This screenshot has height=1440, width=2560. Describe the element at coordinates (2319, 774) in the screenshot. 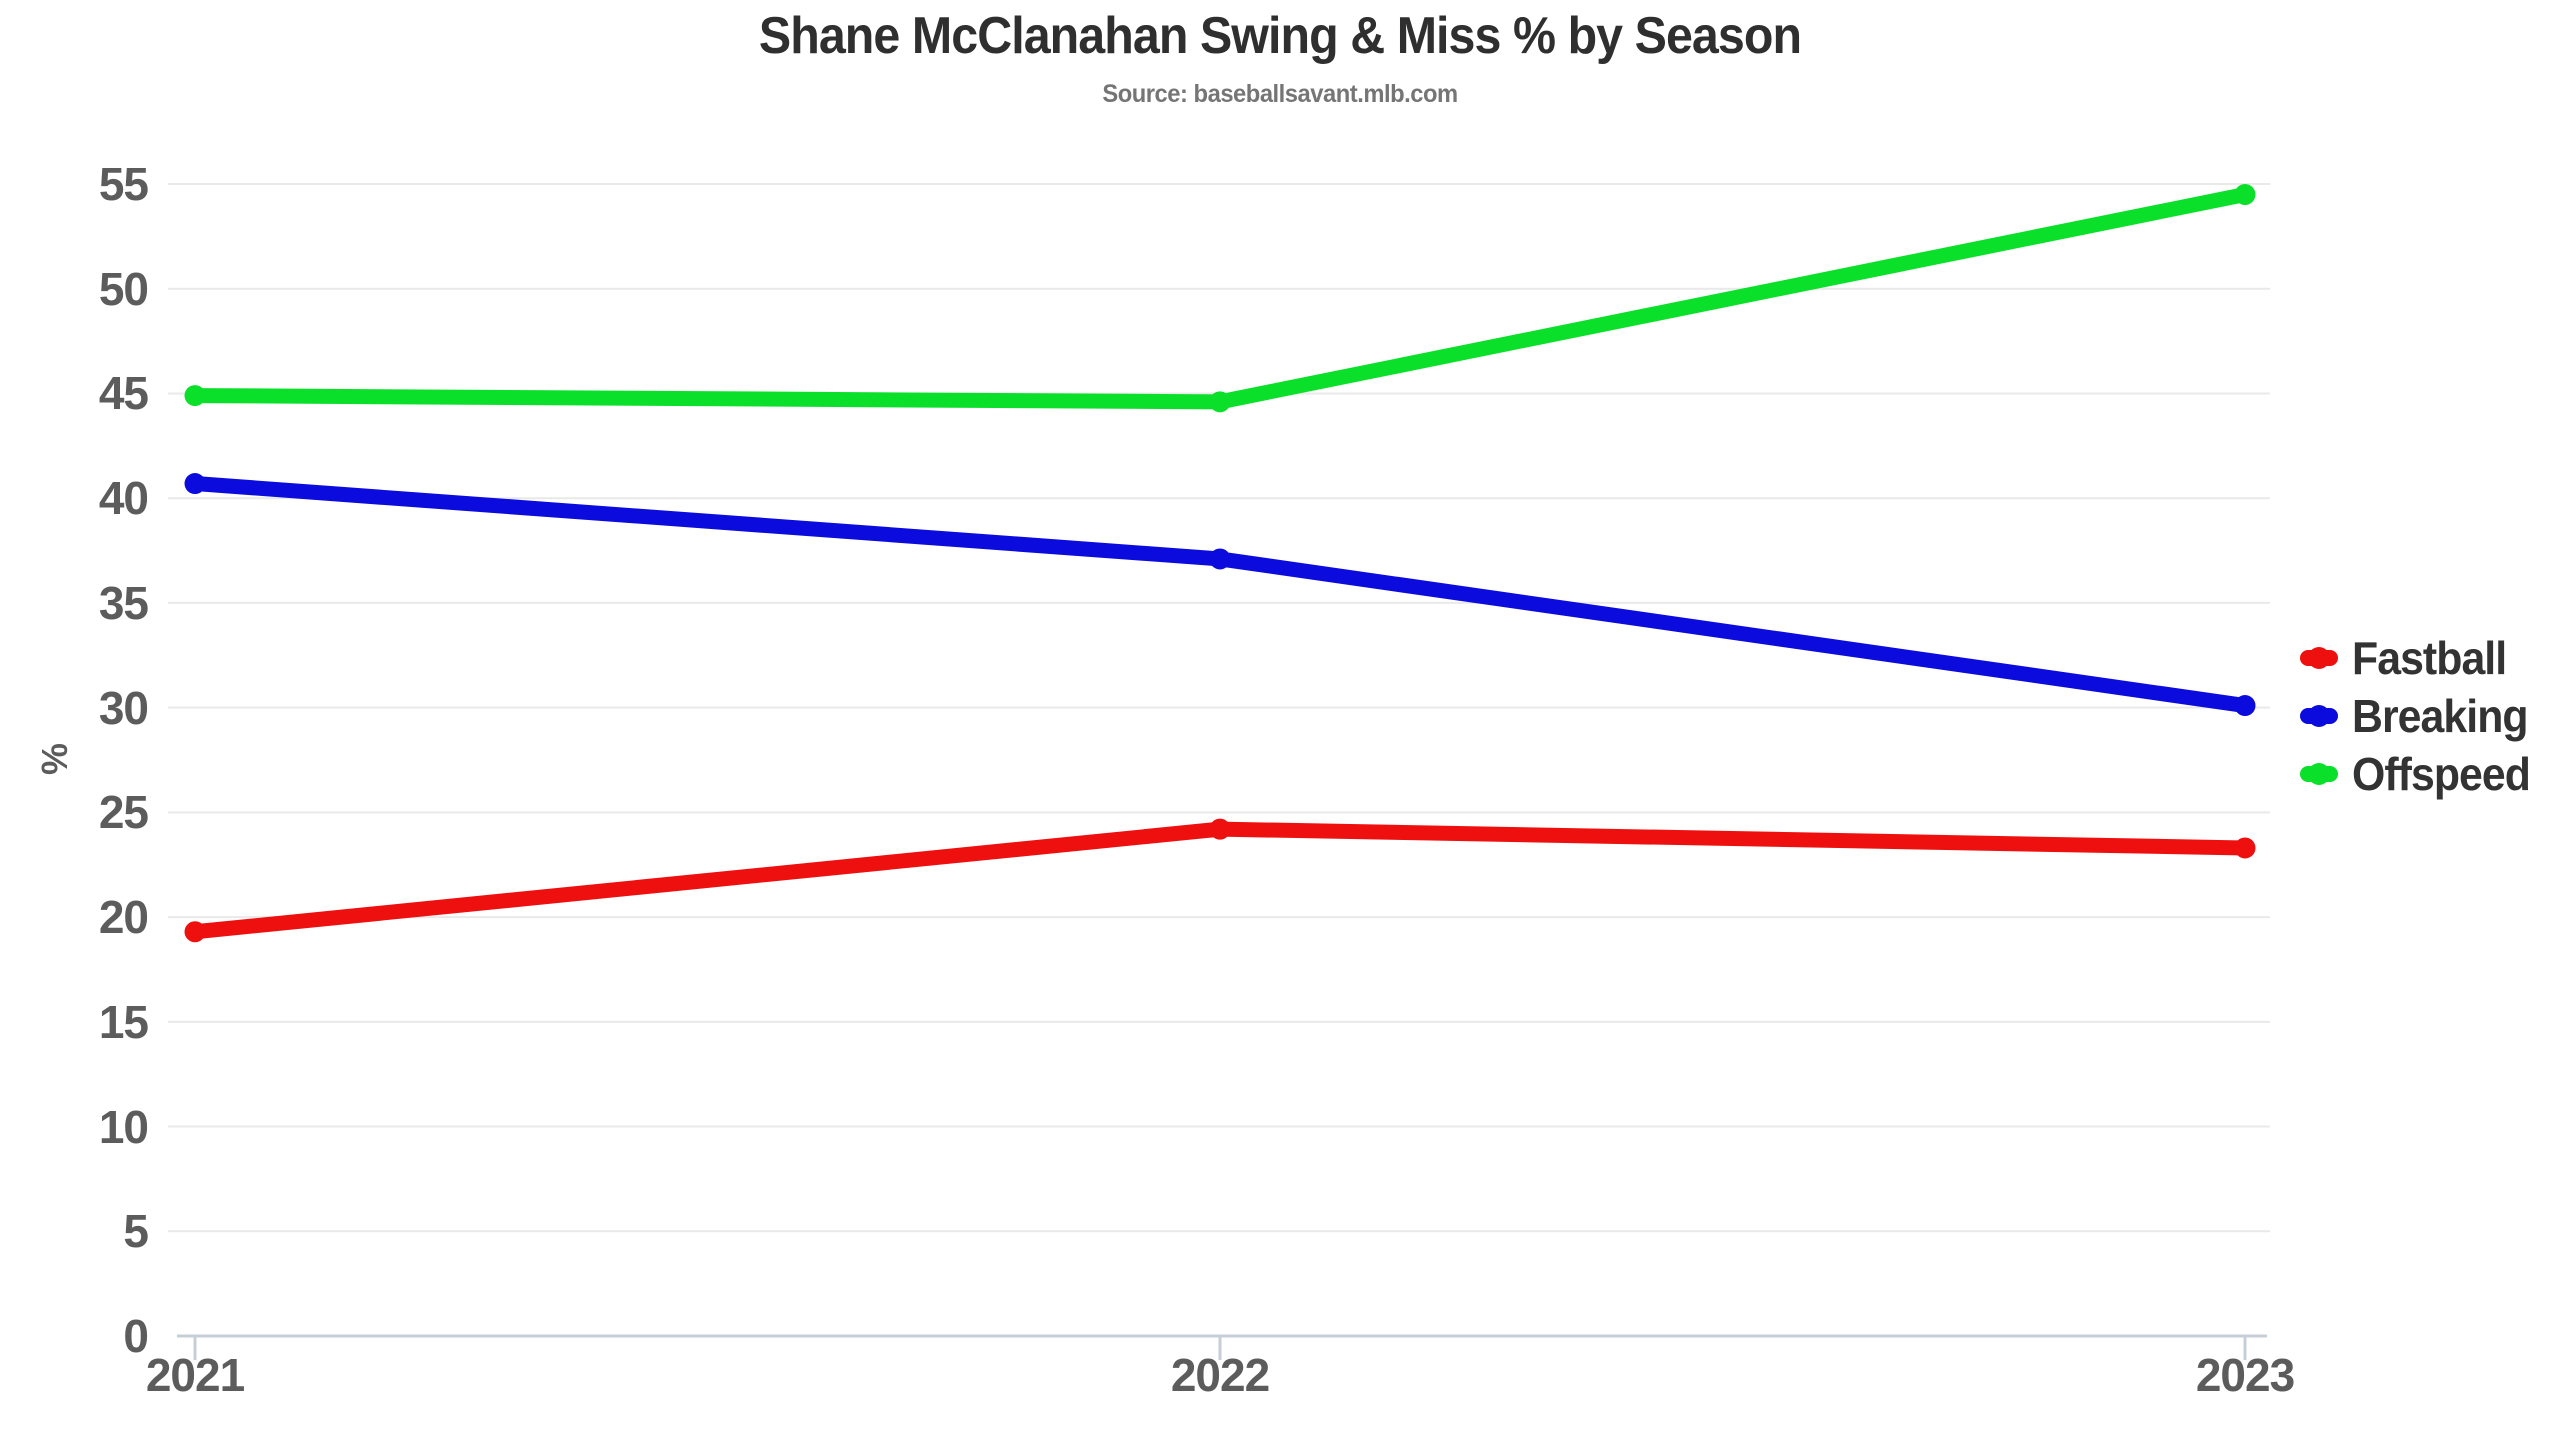

I see `legend-swatch-offspeed` at that location.